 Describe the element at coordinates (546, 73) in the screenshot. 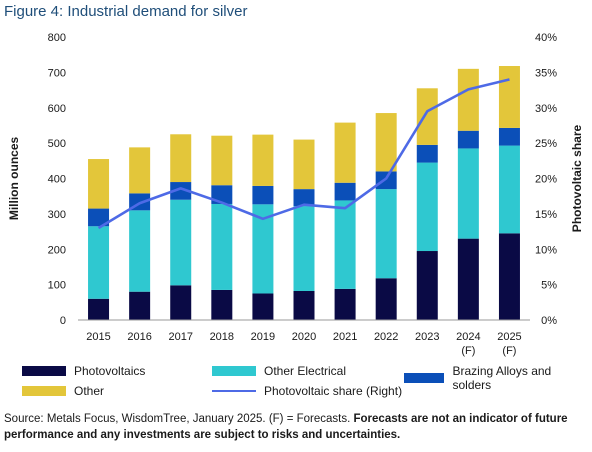

I see `y2-tick-label: 35%` at that location.